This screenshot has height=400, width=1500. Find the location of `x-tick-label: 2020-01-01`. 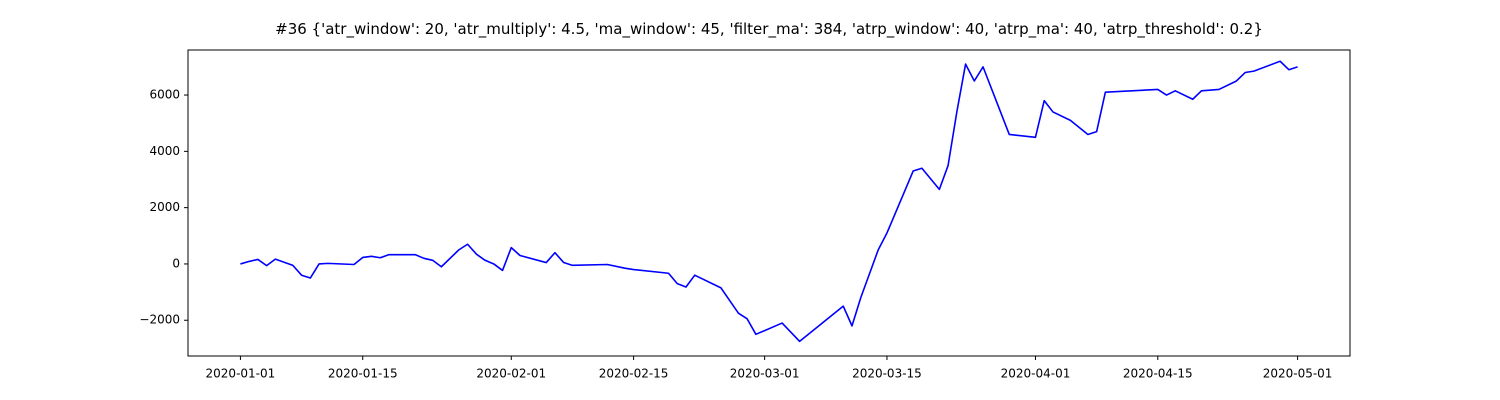

x-tick-label: 2020-01-01 is located at coordinates (241, 374).